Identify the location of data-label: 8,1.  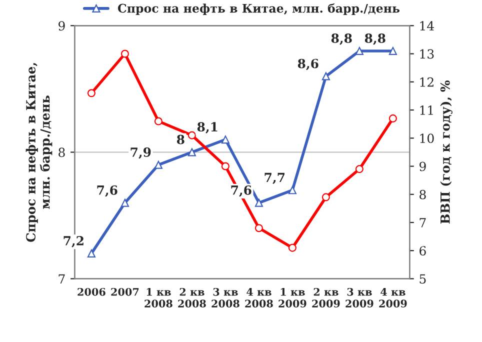
(207, 128).